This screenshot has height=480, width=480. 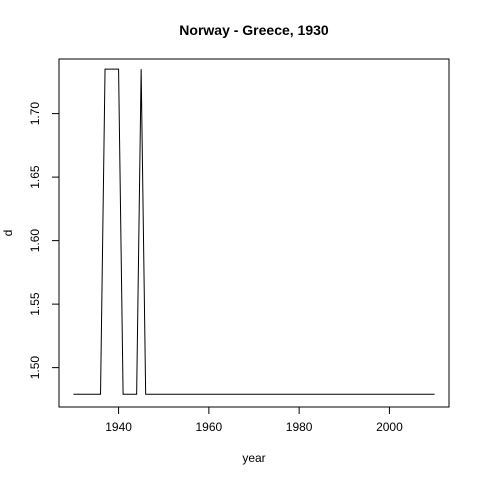 What do you see at coordinates (35, 304) in the screenshot?
I see `y-tick-label: 1.55` at bounding box center [35, 304].